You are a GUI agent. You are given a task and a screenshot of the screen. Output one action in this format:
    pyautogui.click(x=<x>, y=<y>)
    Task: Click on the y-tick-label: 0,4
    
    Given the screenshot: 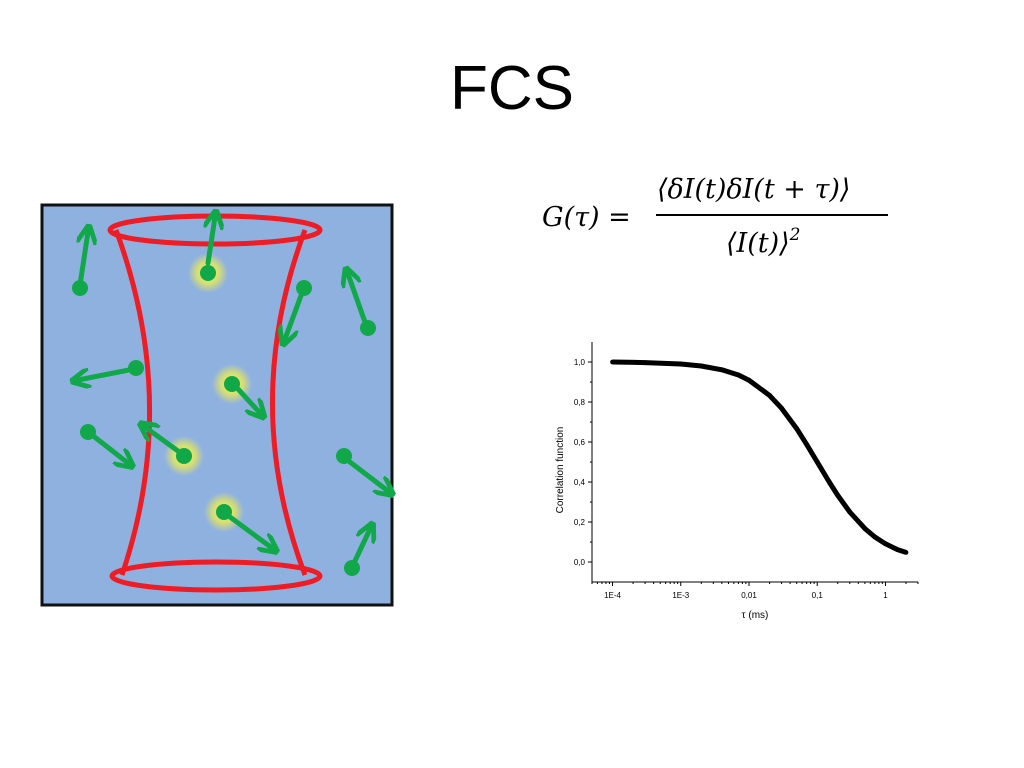 What is the action you would take?
    pyautogui.click(x=580, y=482)
    